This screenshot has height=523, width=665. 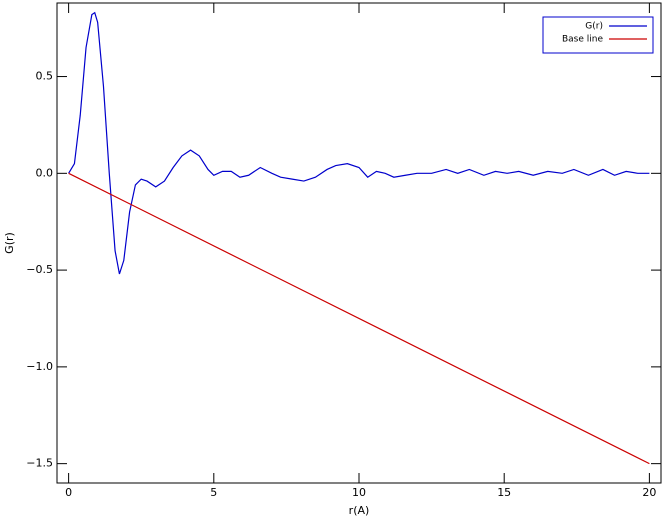 I want to click on x-axis-label: r(A), so click(x=359, y=510).